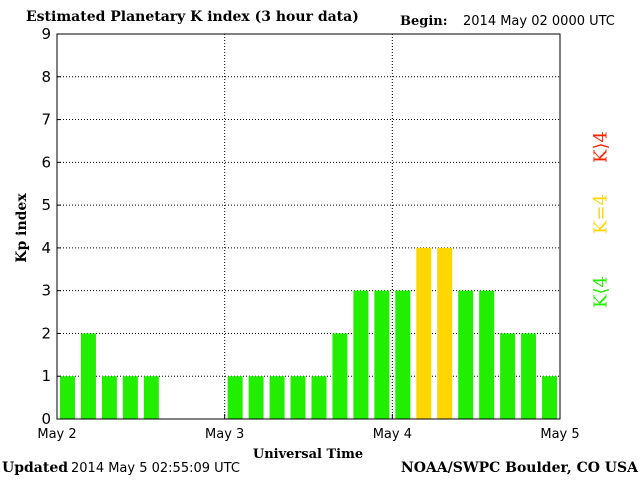  I want to click on y-tick-label: 3, so click(46, 291).